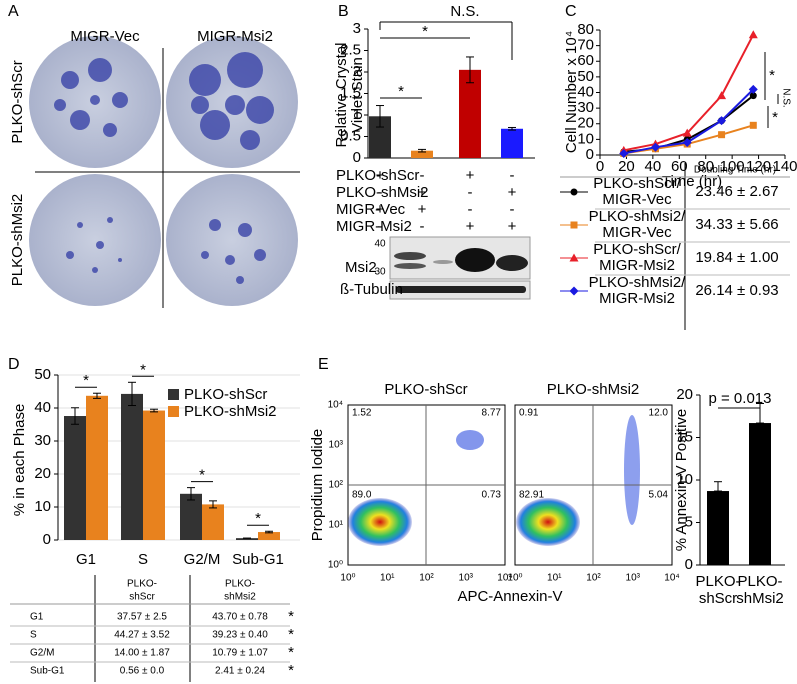  I want to click on y-tick-label: 40, so click(42, 407).